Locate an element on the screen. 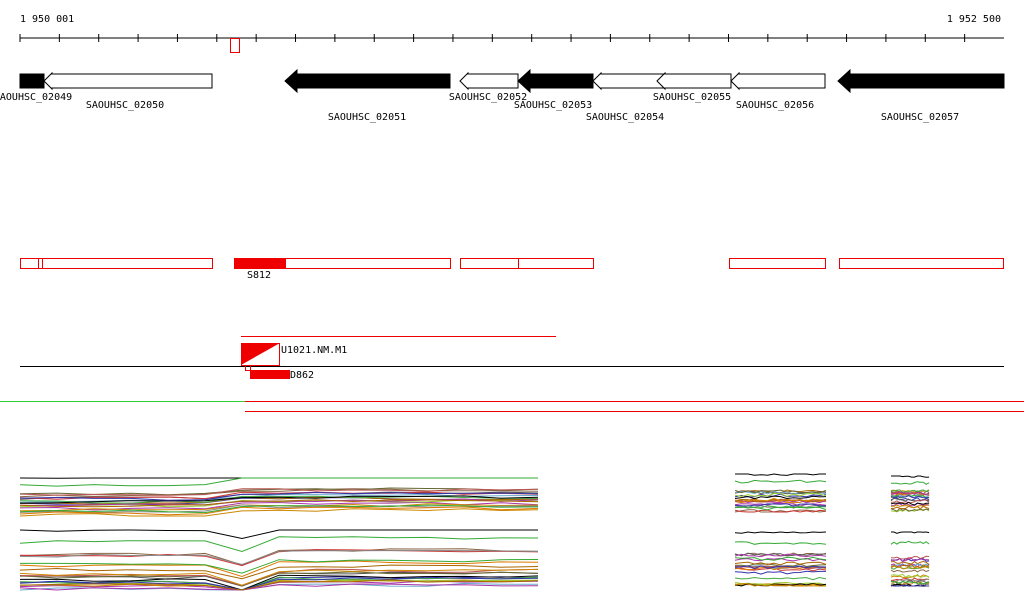 This screenshot has height=611, width=1024. gene-label: SAOUHSC_02054 is located at coordinates (625, 117).